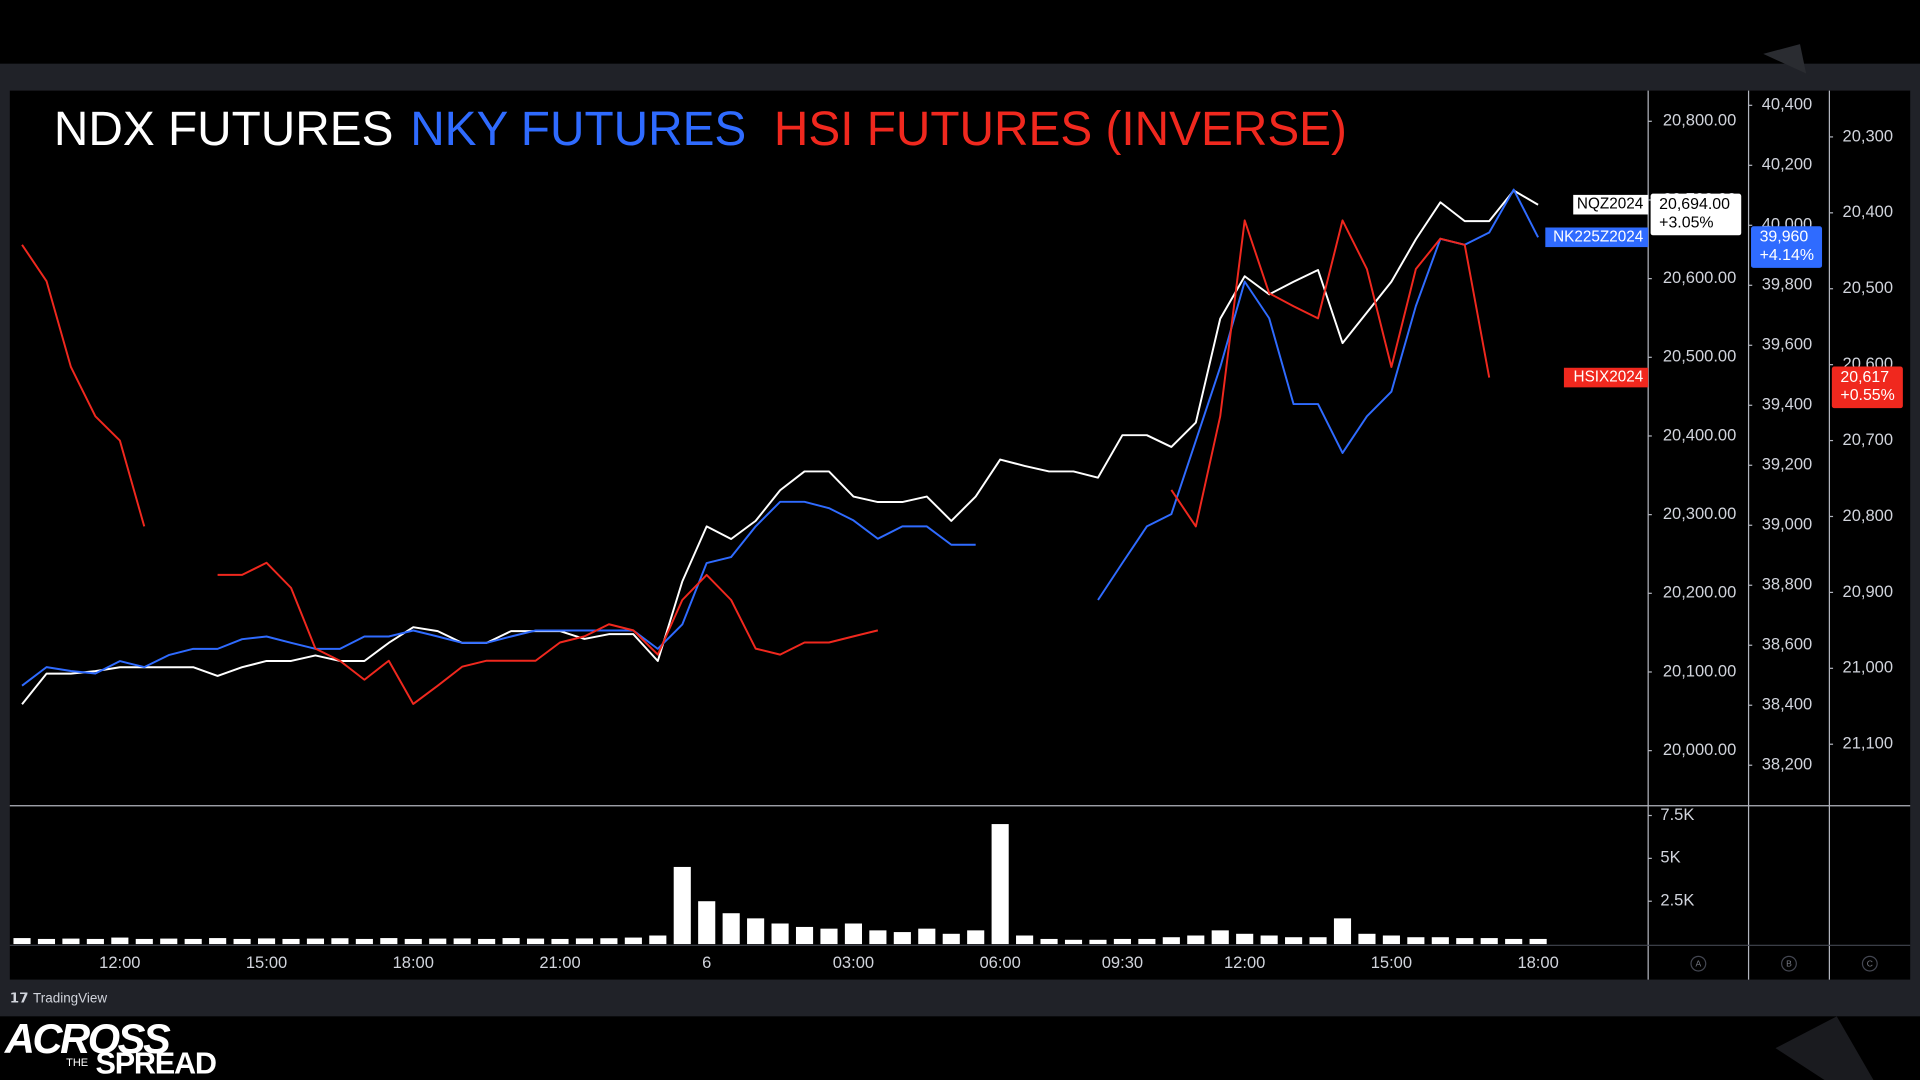 This screenshot has height=1080, width=1920. I want to click on legend-title: NKY FUTURES, so click(578, 129).